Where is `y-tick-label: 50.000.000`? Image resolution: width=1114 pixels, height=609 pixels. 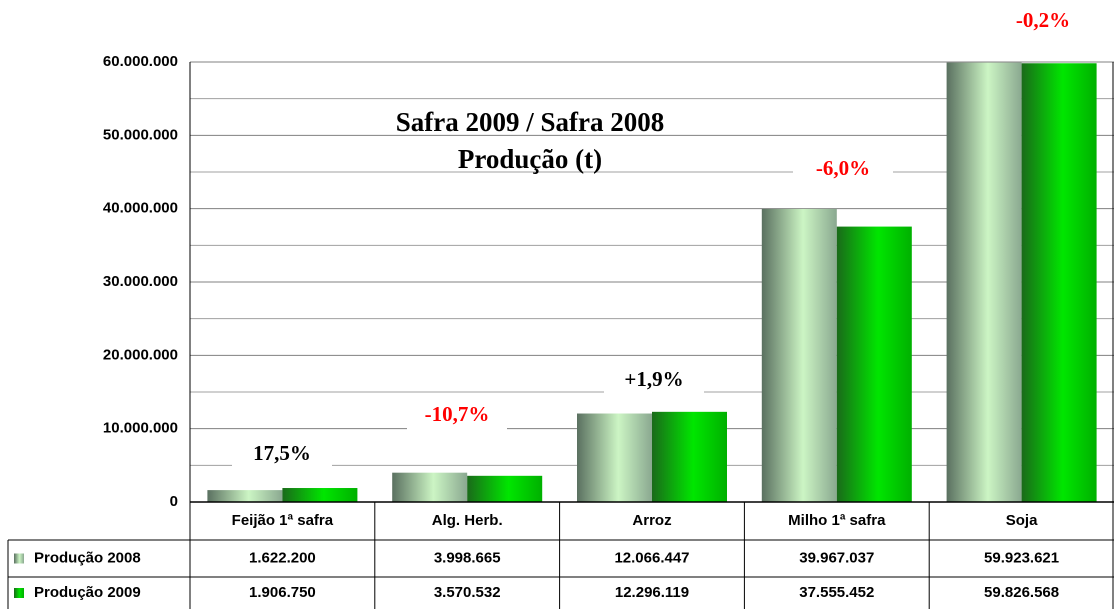 y-tick-label: 50.000.000 is located at coordinates (140, 134).